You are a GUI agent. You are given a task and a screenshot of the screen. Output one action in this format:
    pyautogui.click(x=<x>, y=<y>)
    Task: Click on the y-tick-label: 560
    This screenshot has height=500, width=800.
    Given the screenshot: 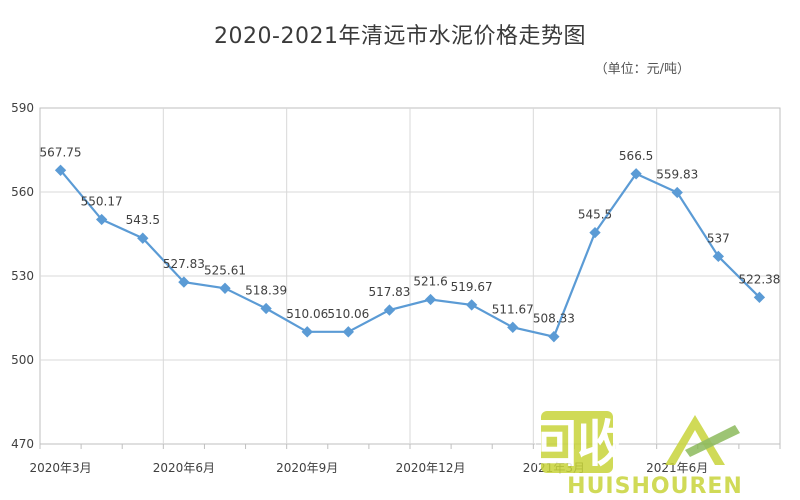 What is the action you would take?
    pyautogui.click(x=22, y=192)
    